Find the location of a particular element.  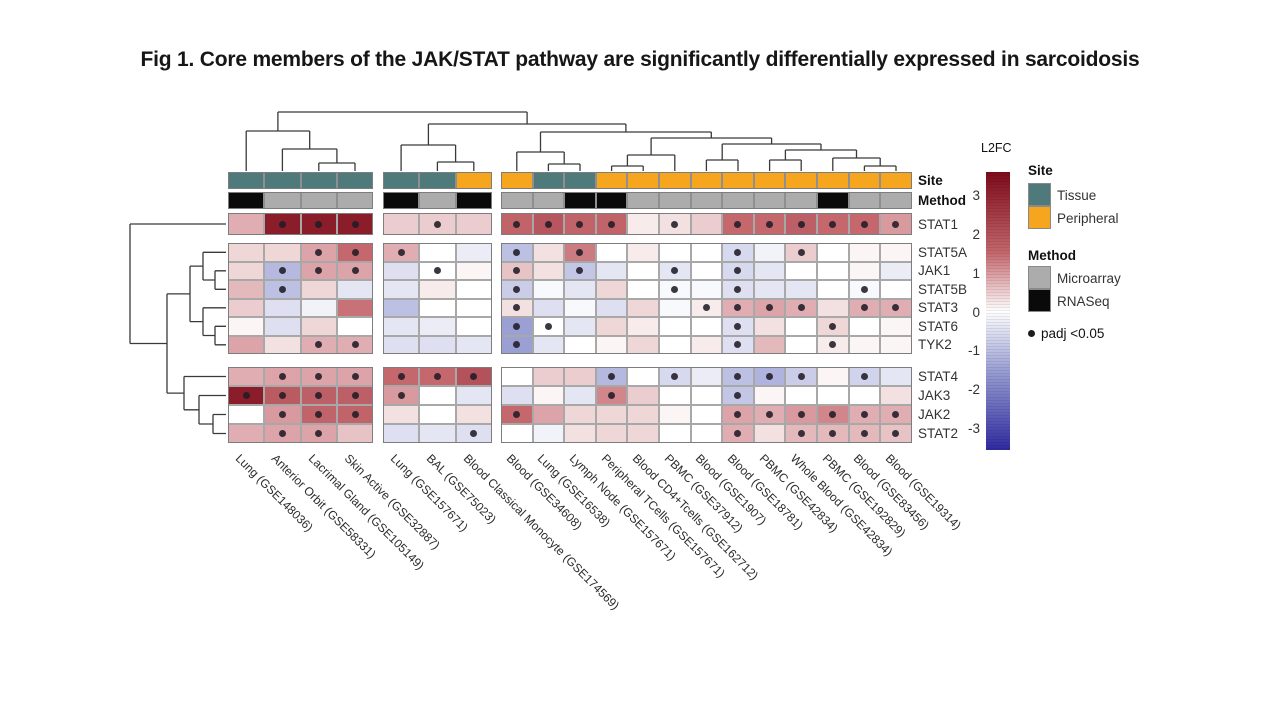

gene-label: STAT1 is located at coordinates (938, 224).